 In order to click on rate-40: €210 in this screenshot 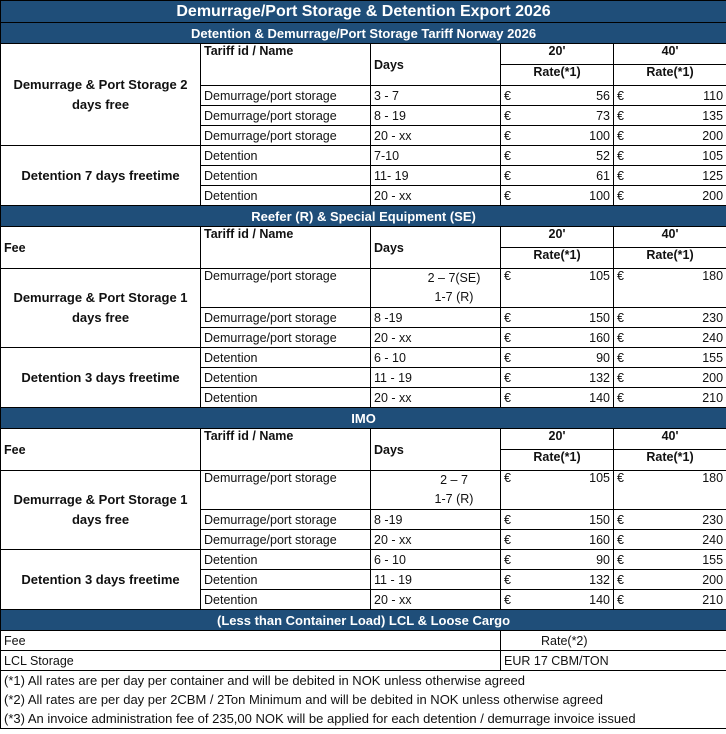, I will do `click(669, 599)`.